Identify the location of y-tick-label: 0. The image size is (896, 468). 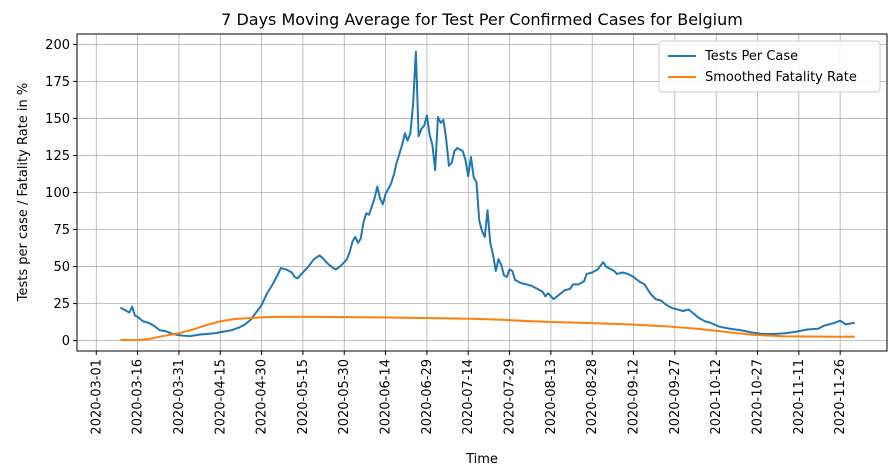
(66, 341).